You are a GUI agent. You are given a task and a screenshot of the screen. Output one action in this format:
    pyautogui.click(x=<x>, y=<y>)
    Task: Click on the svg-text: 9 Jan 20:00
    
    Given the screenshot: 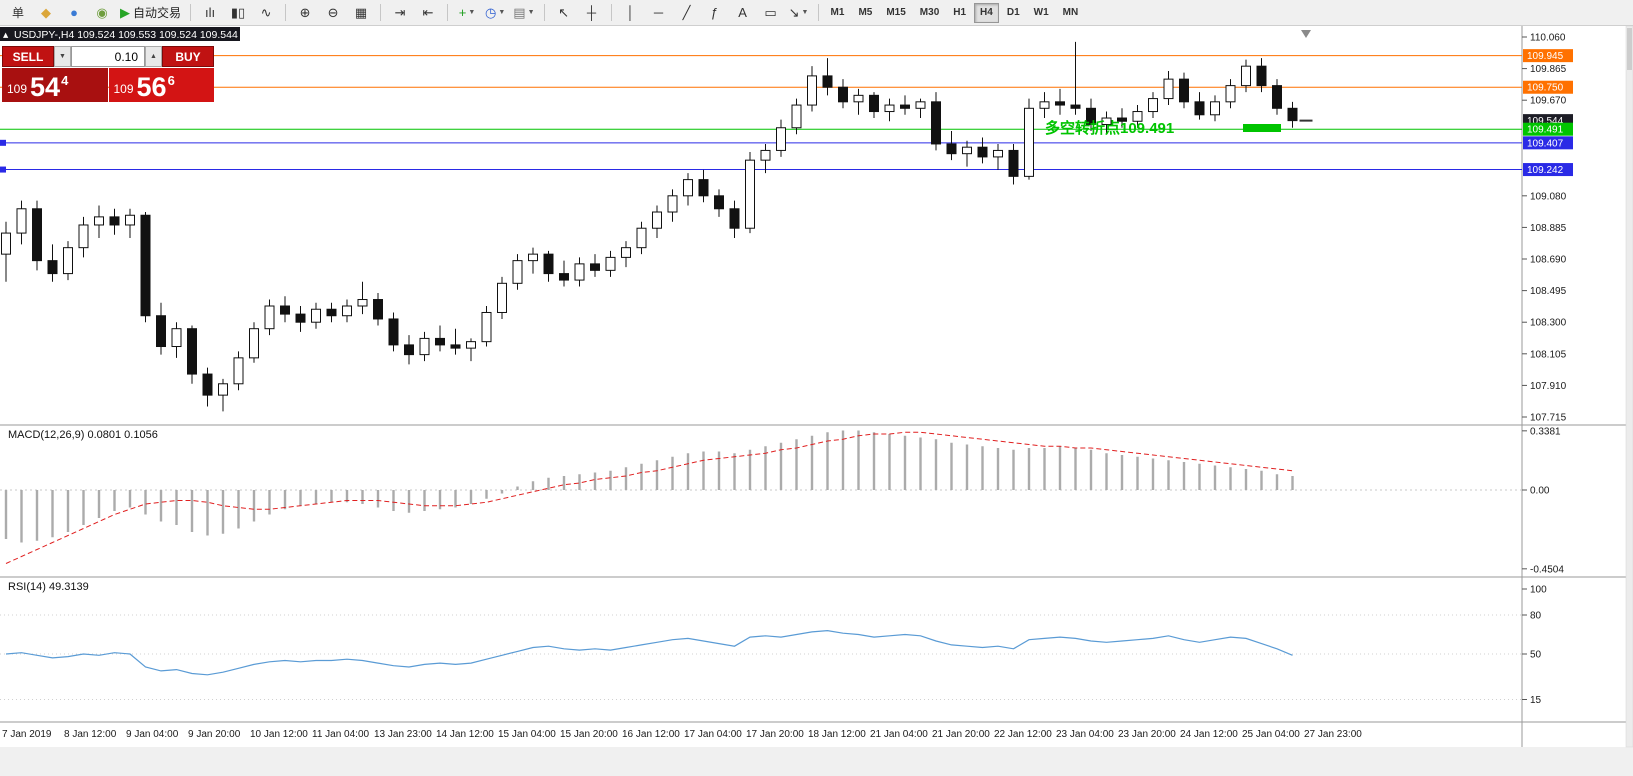 What is the action you would take?
    pyautogui.click(x=214, y=734)
    